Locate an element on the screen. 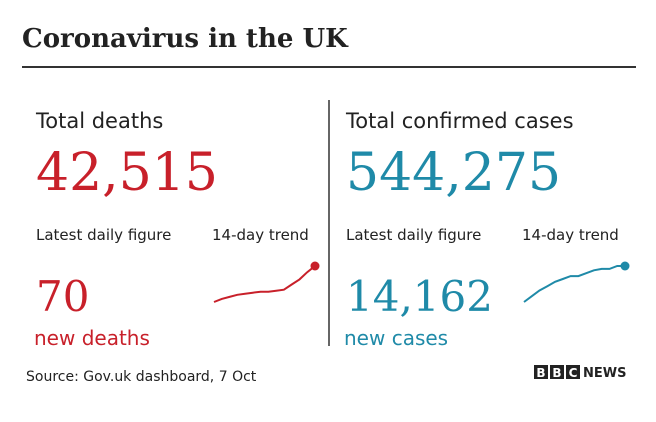 This screenshot has width=656, height=422. logo-word: NEWS is located at coordinates (604, 373).